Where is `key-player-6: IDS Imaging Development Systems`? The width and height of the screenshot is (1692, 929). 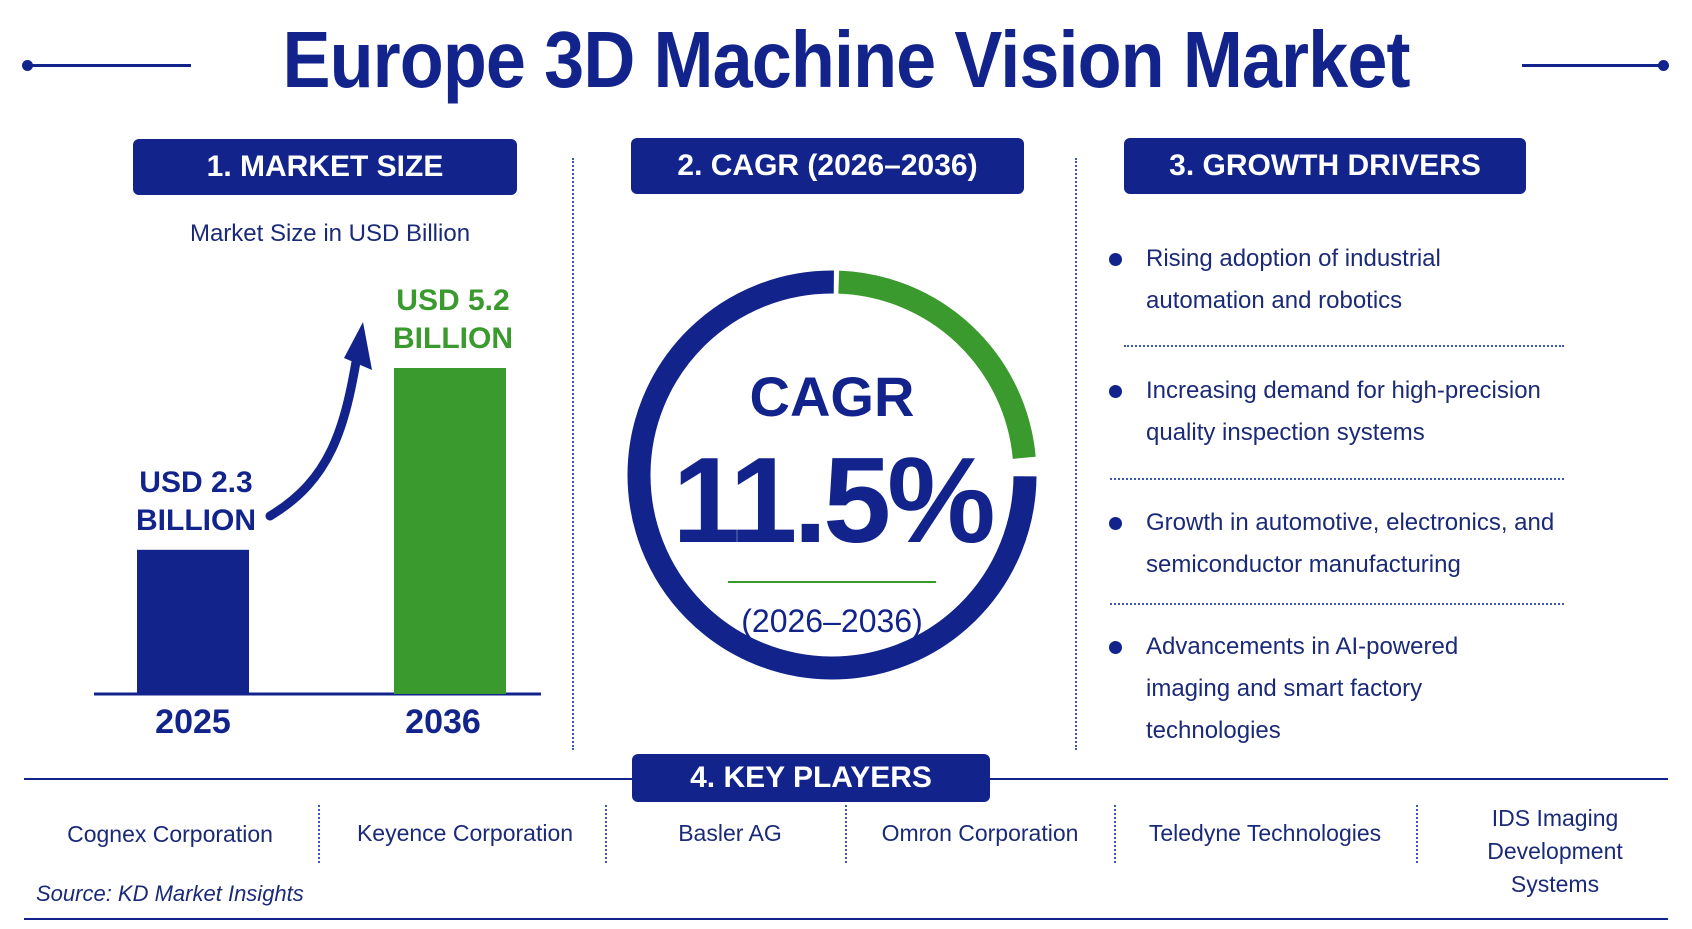
key-player-6: IDS Imaging Development Systems is located at coordinates (1555, 851).